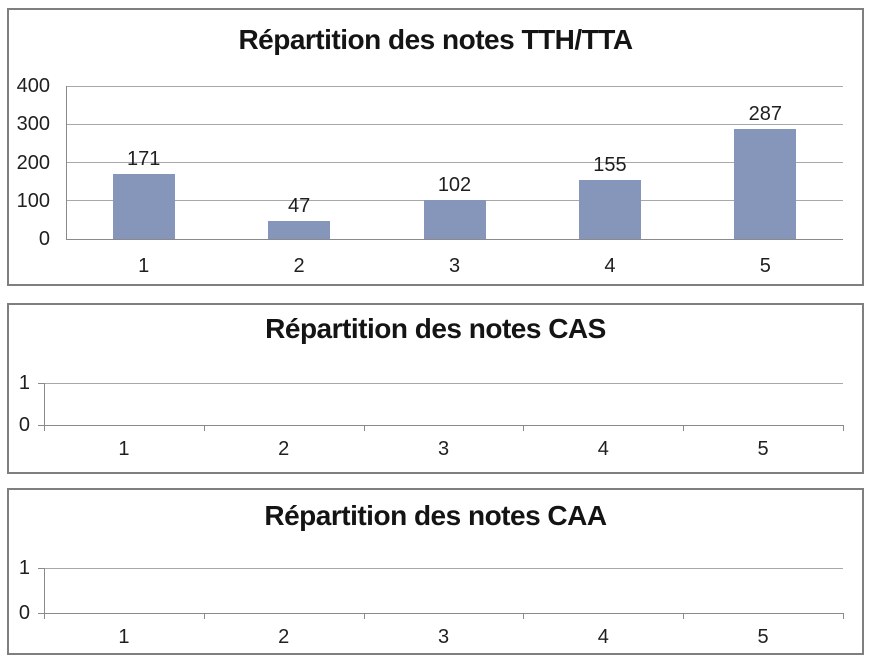 The height and width of the screenshot is (669, 874). What do you see at coordinates (144, 158) in the screenshot?
I see `data-label: 171` at bounding box center [144, 158].